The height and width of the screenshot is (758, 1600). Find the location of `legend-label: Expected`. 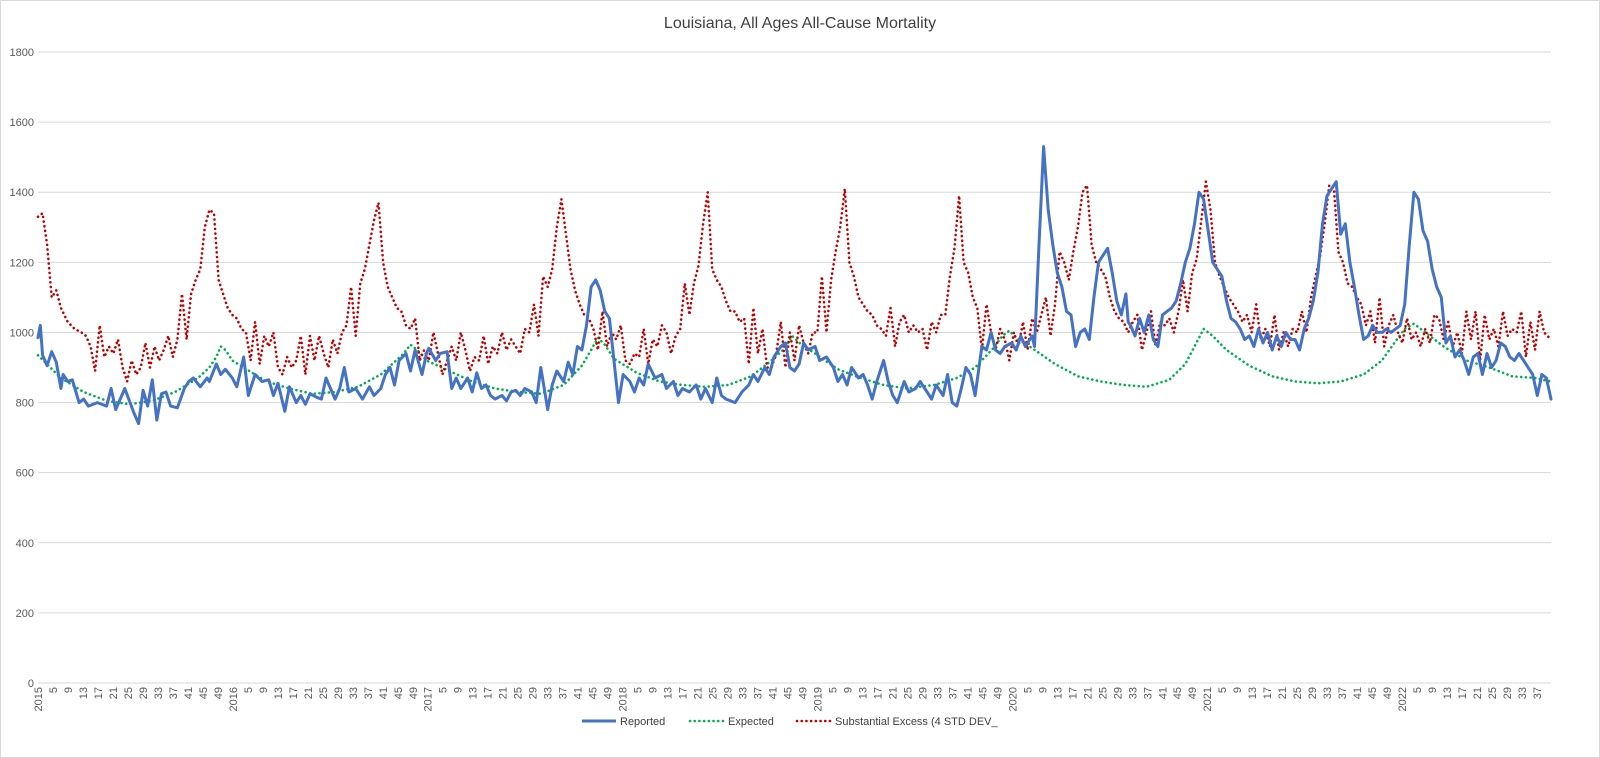

legend-label: Expected is located at coordinates (751, 722).